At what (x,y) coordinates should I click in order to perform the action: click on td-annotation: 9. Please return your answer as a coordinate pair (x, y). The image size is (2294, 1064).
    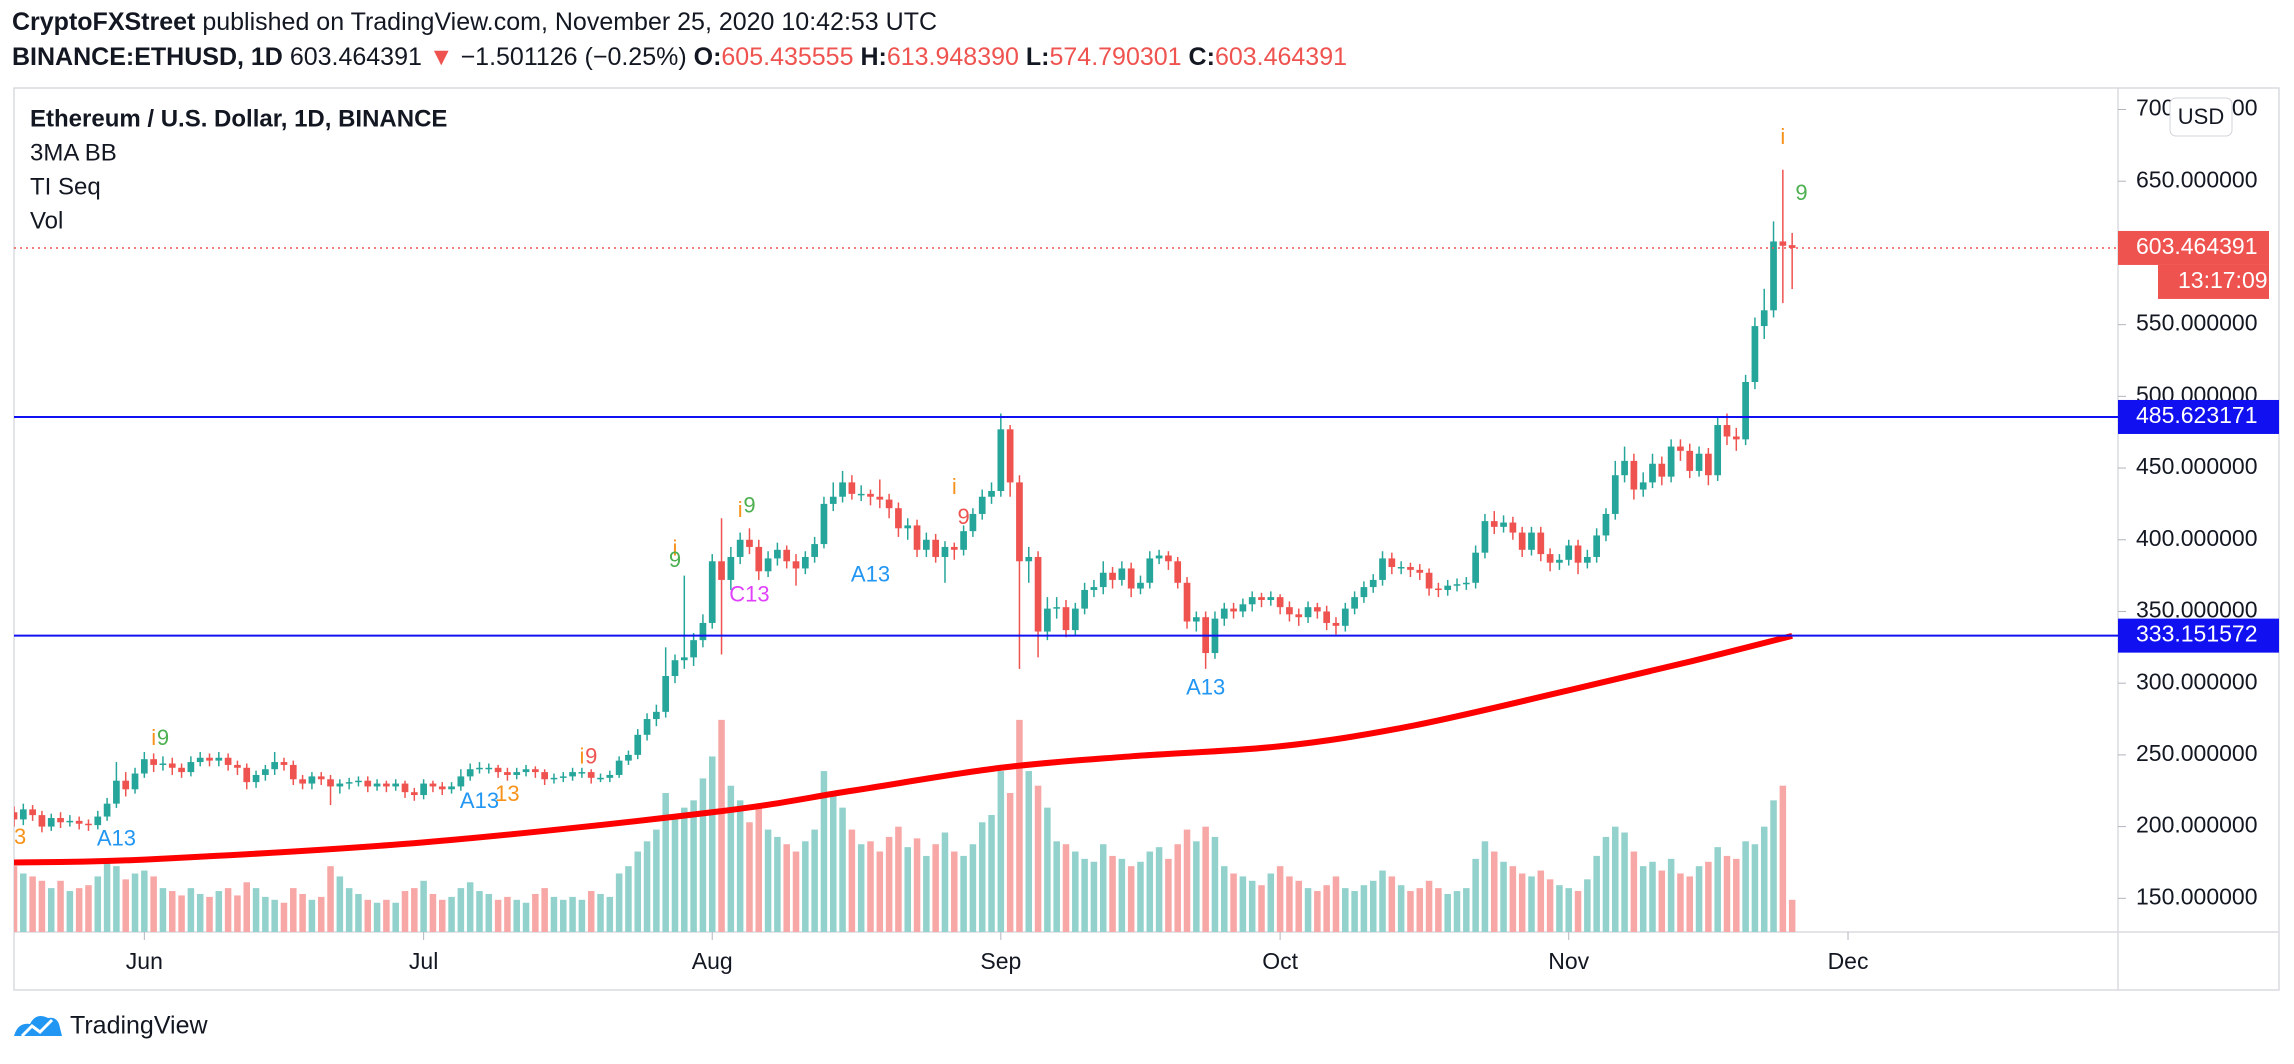
    Looking at the image, I should click on (963, 516).